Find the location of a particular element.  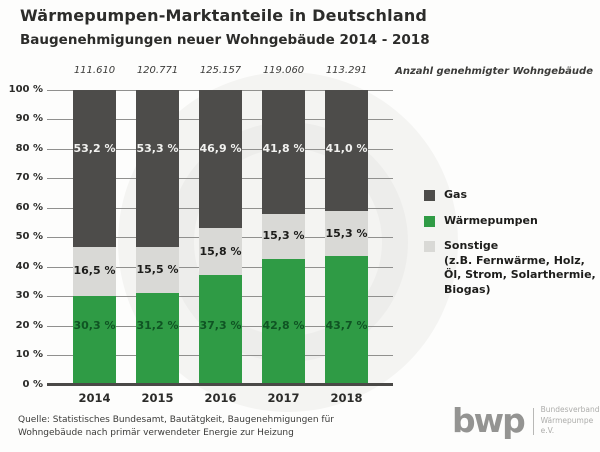

y-tick-label: 0 % is located at coordinates (32, 384).